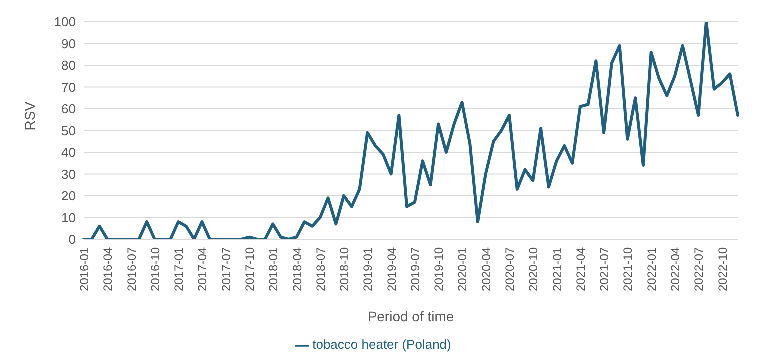 The height and width of the screenshot is (361, 760). What do you see at coordinates (65, 22) in the screenshot?
I see `y-tick-label: 100` at bounding box center [65, 22].